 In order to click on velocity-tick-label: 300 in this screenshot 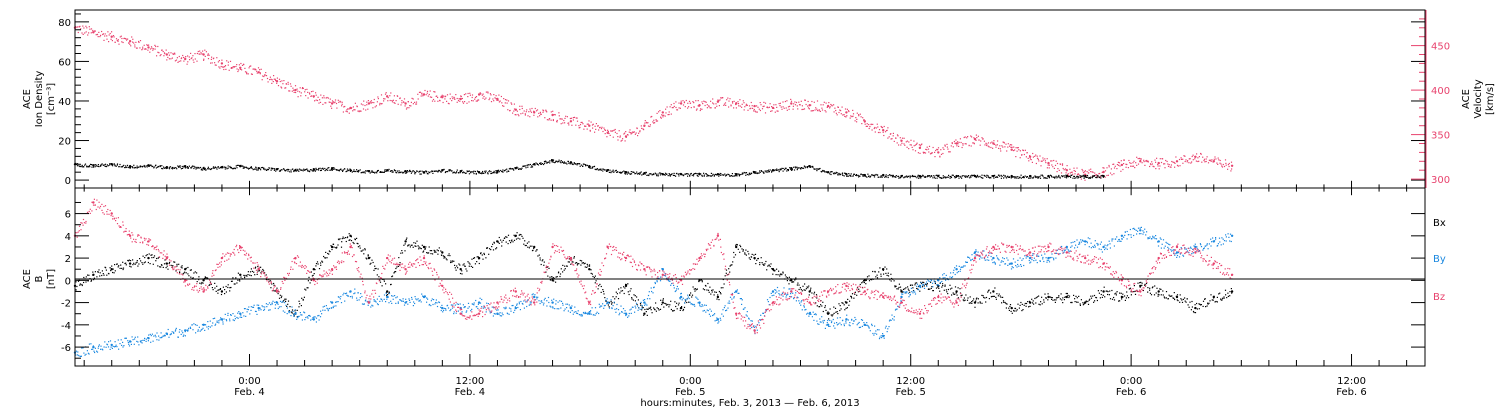, I will do `click(1440, 180)`.